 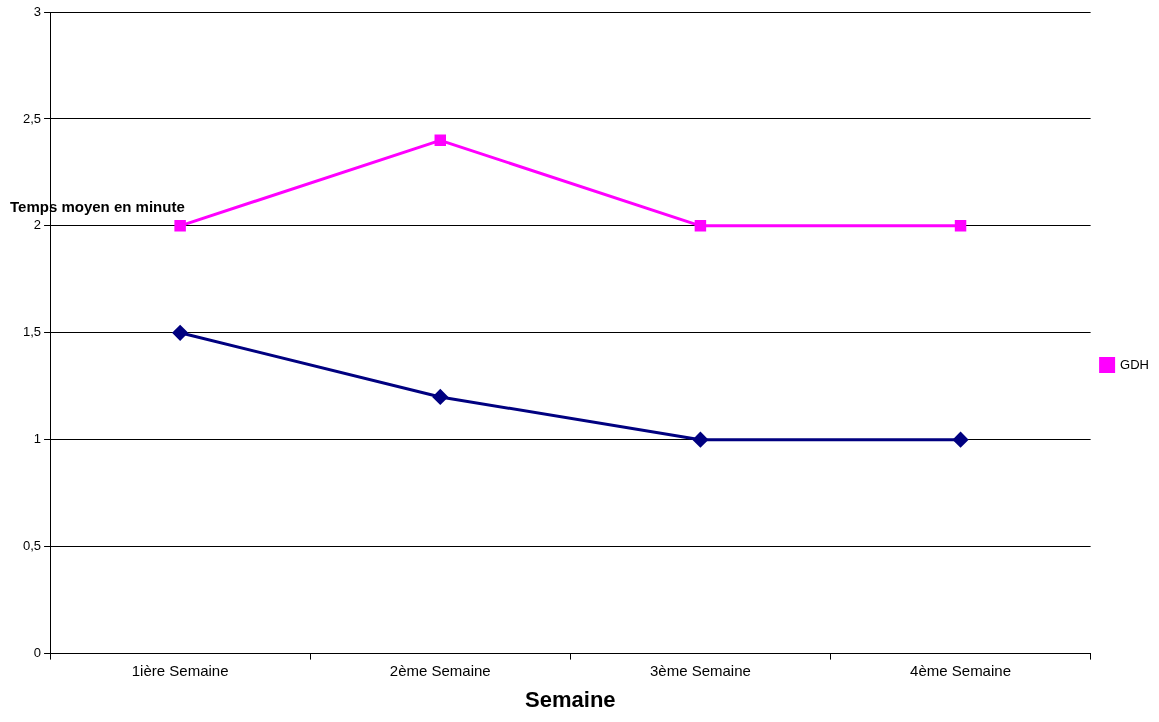 What do you see at coordinates (32, 546) in the screenshot?
I see `y-tick-label: 0,5` at bounding box center [32, 546].